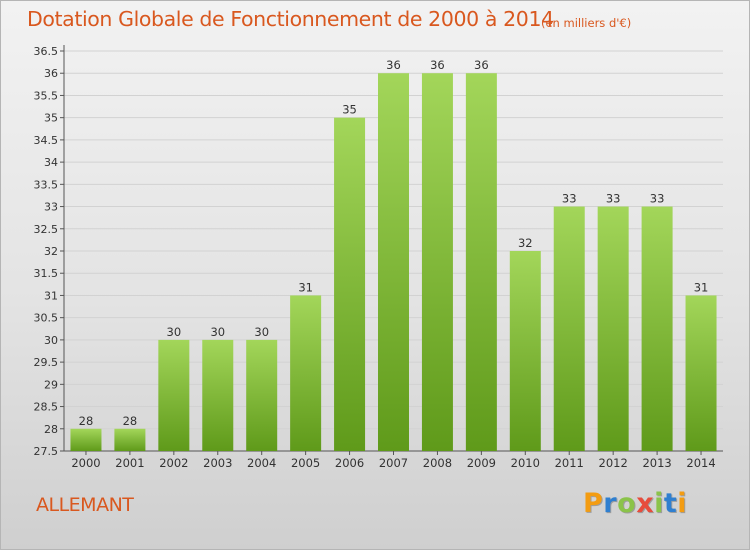 This screenshot has width=750, height=550. What do you see at coordinates (51, 73) in the screenshot?
I see `y-tick-label: 36` at bounding box center [51, 73].